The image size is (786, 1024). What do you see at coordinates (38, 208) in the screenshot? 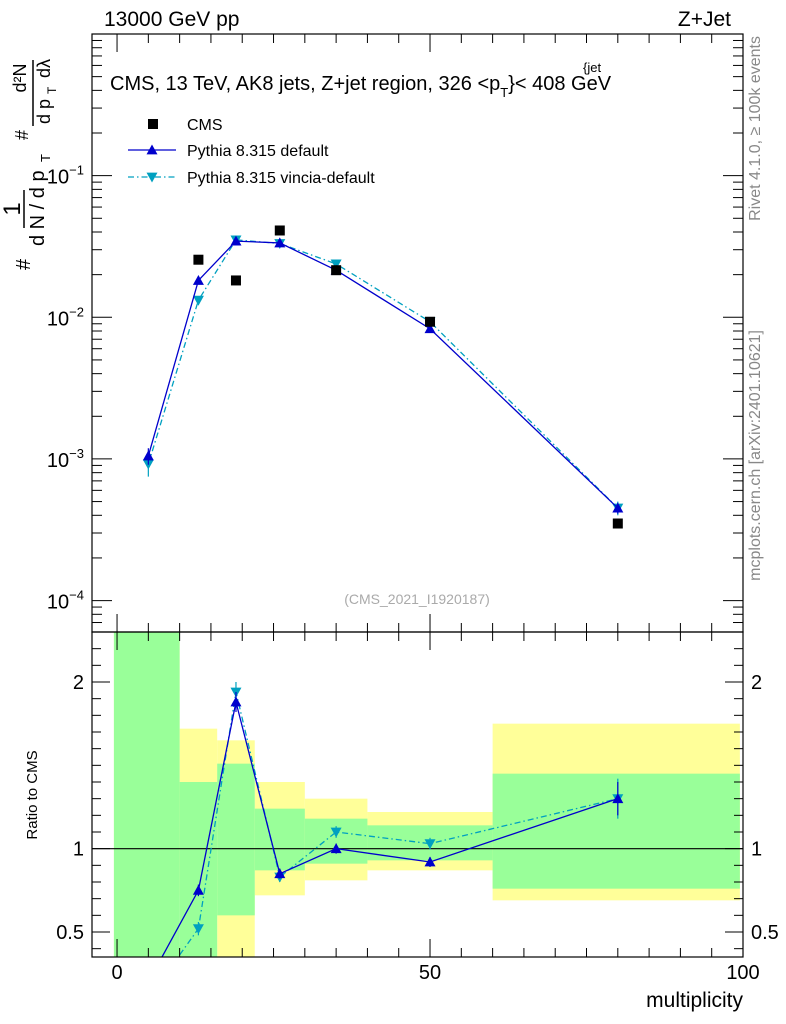
I see `ylabel-dn-dpt: d N / d p` at bounding box center [38, 208].